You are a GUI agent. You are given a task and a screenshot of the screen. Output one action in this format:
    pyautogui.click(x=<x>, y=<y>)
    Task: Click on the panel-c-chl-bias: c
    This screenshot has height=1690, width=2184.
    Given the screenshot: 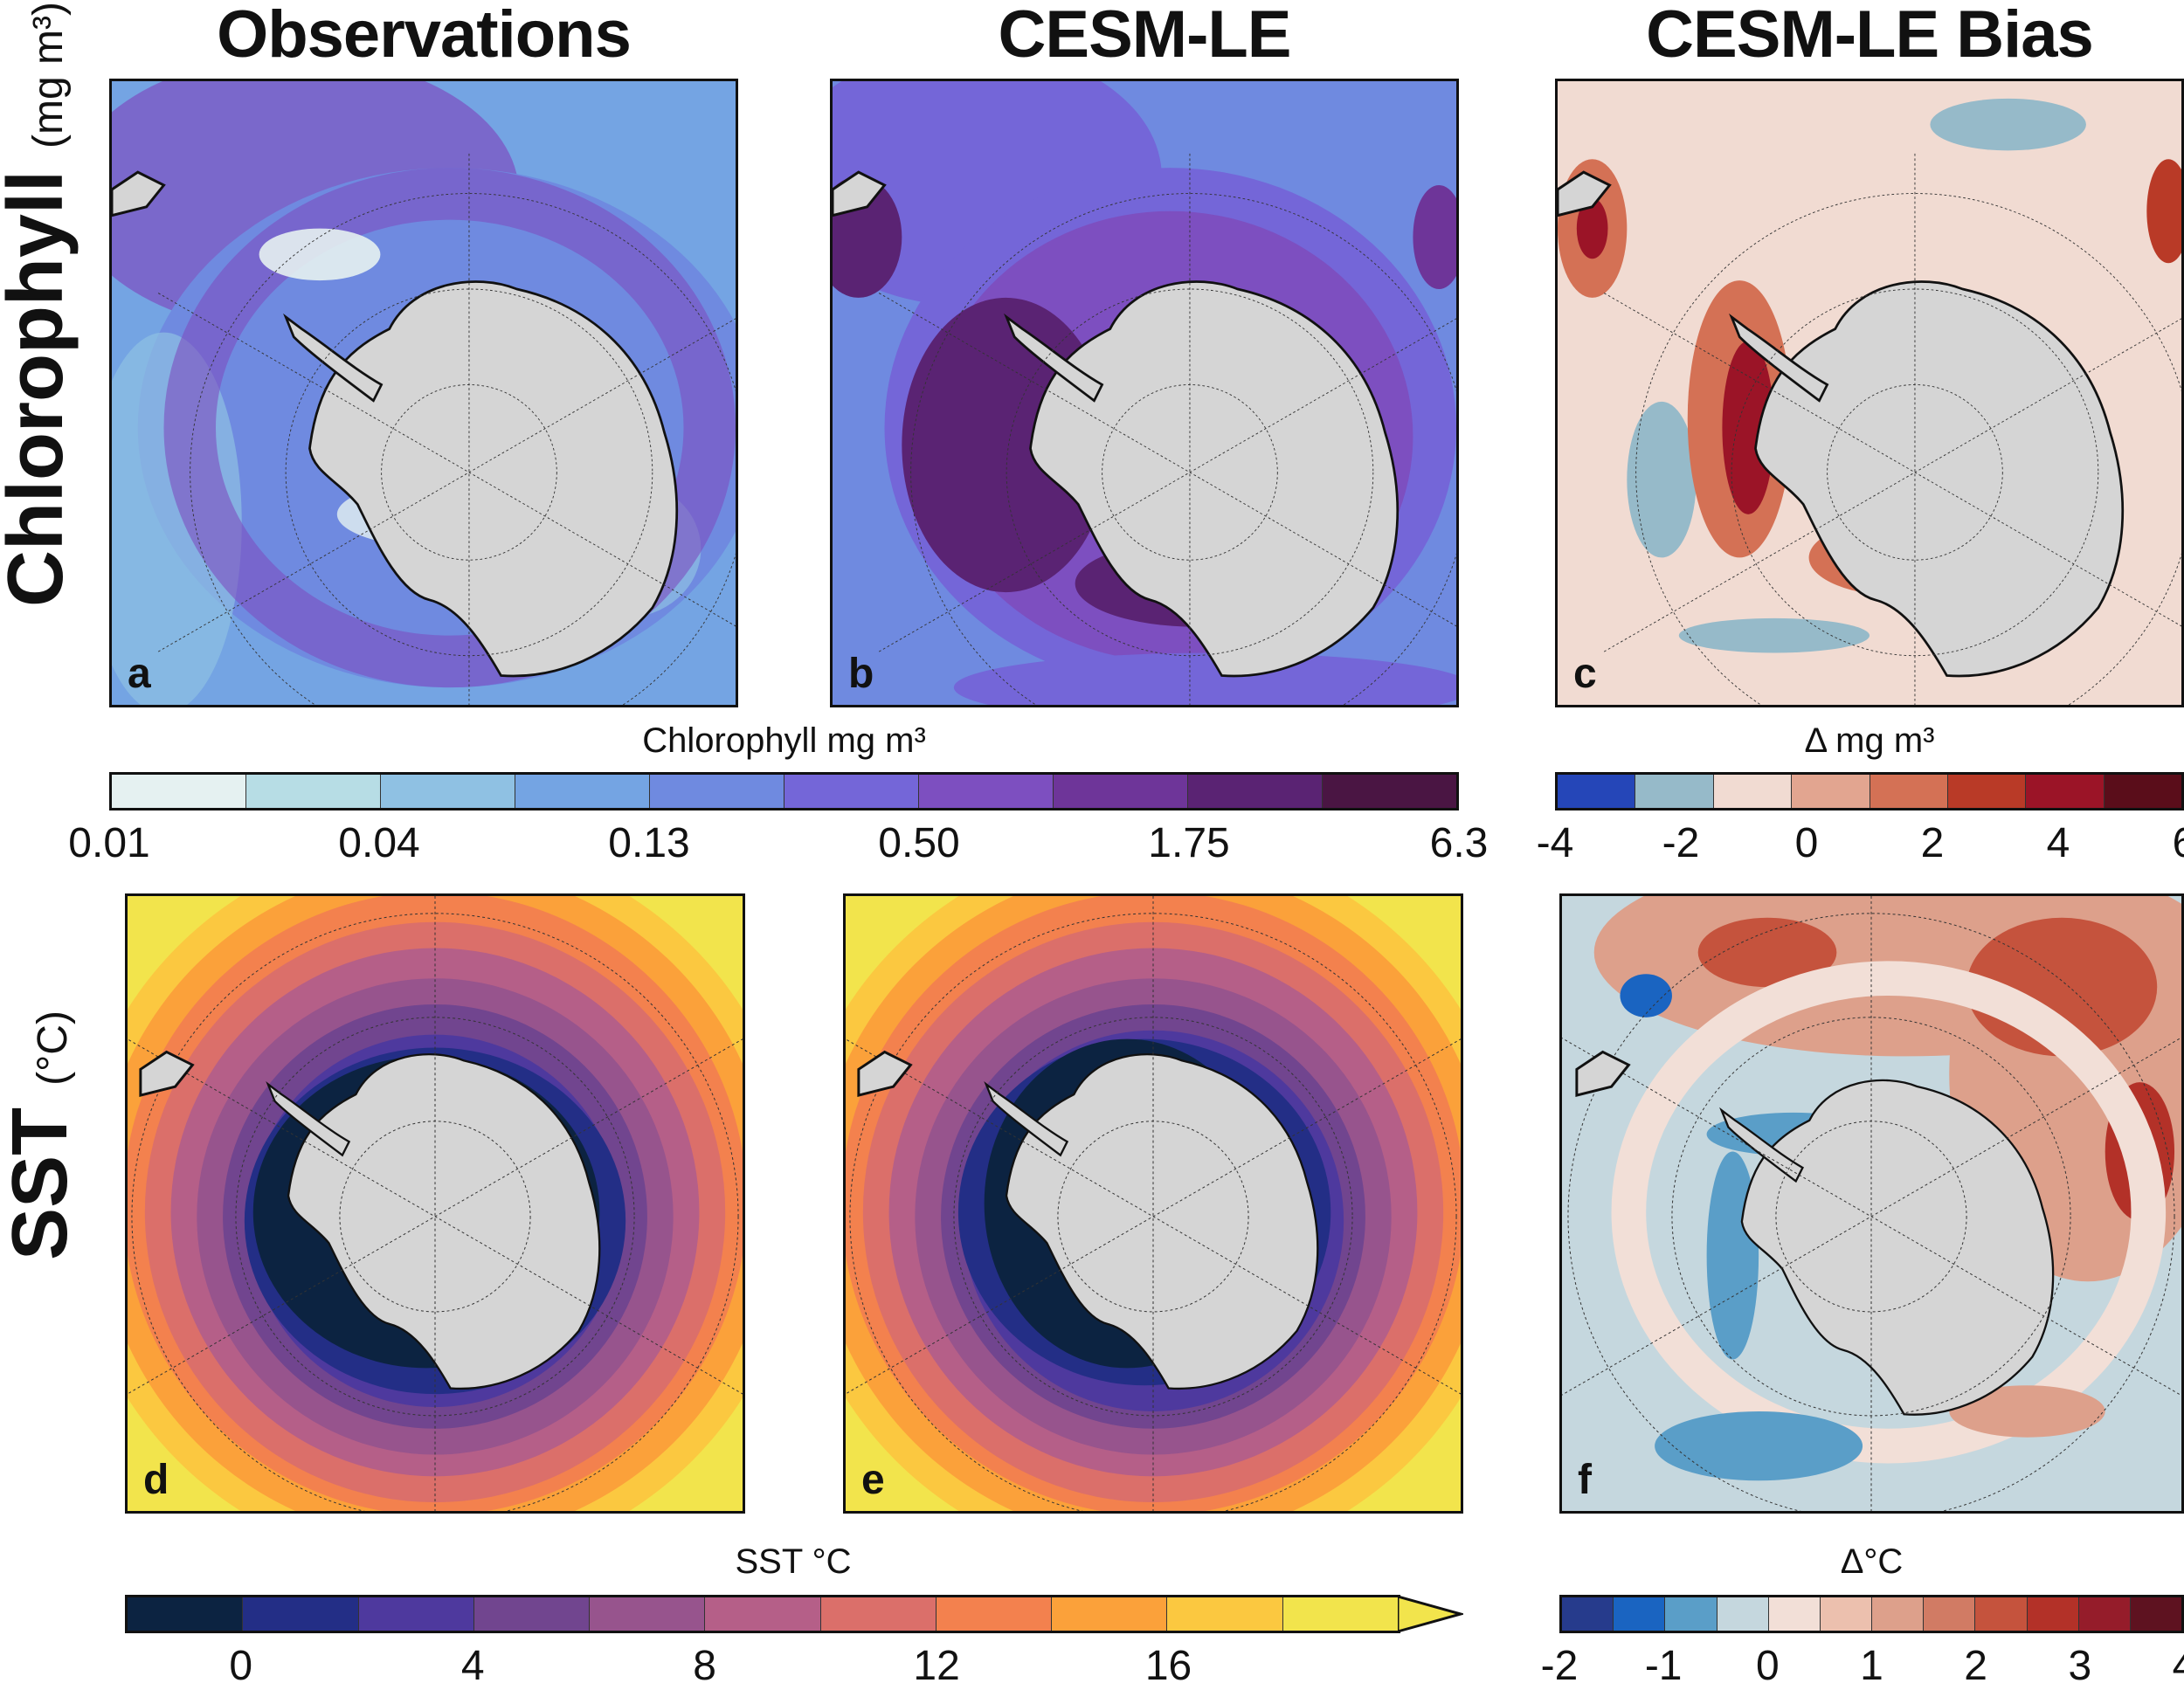 What is the action you would take?
    pyautogui.click(x=1870, y=393)
    